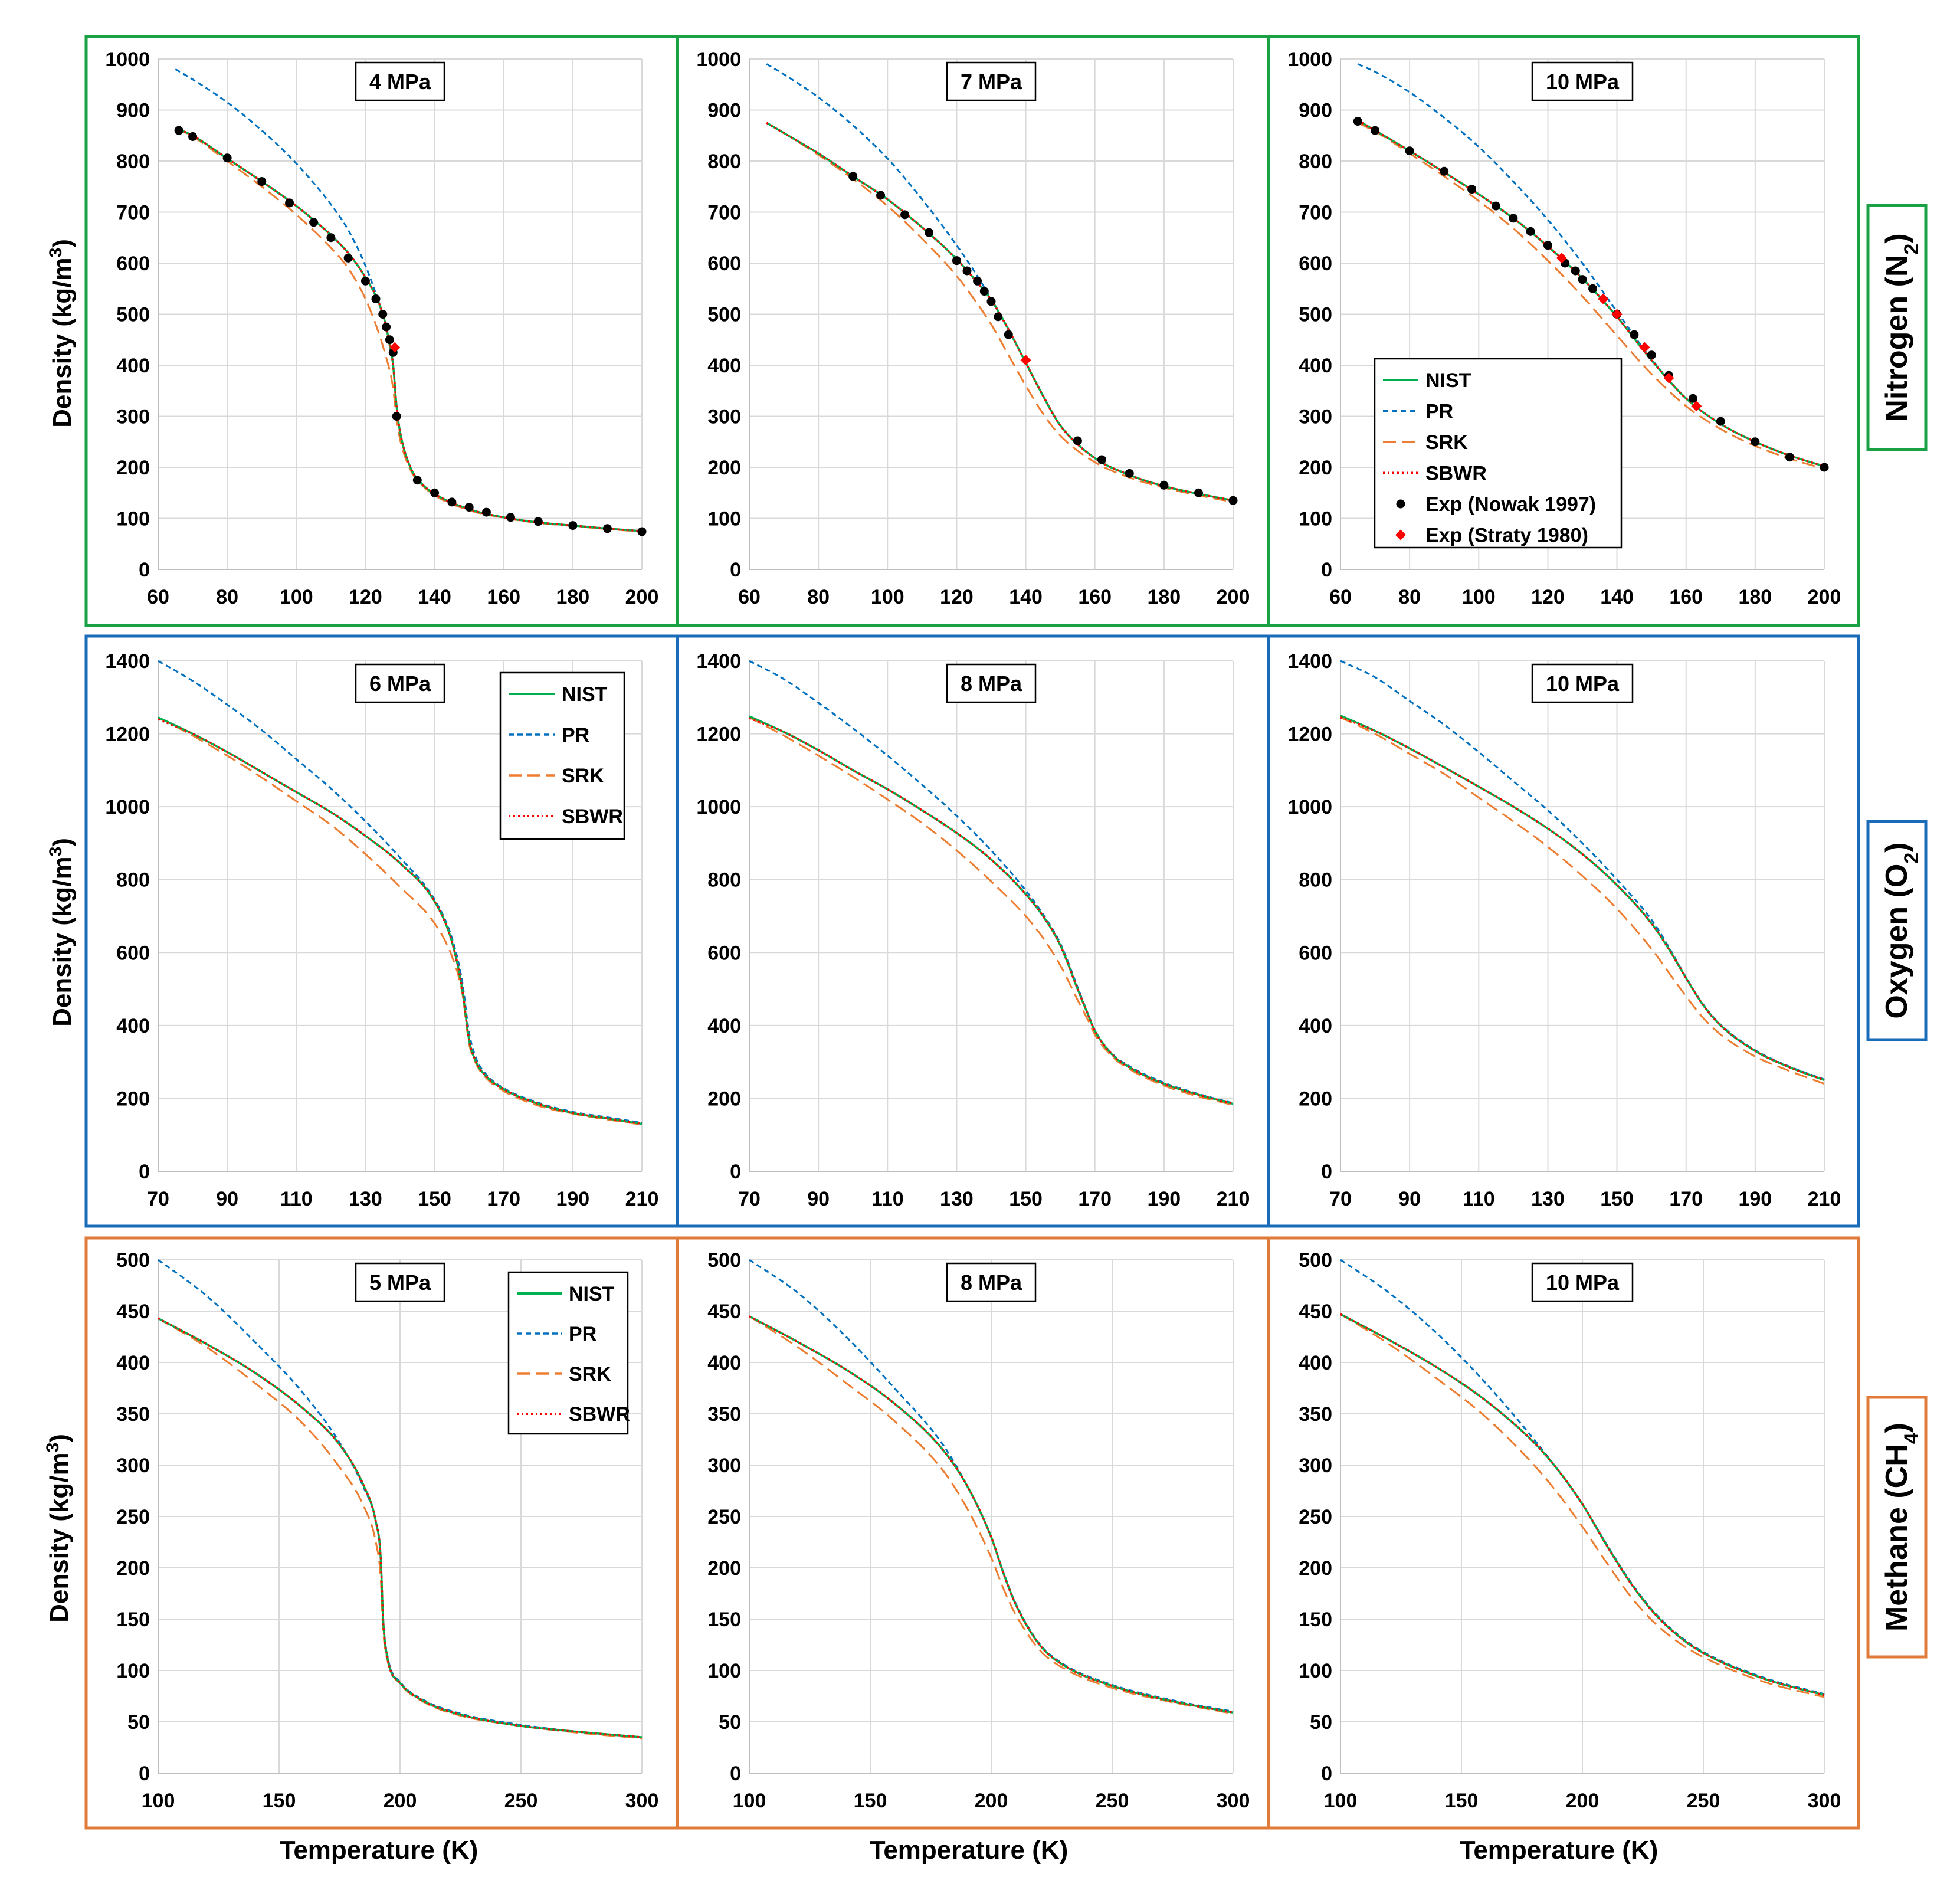 This screenshot has width=1960, height=1877. I want to click on legend-oxygen: NIST PR SRK SBWR, so click(562, 755).